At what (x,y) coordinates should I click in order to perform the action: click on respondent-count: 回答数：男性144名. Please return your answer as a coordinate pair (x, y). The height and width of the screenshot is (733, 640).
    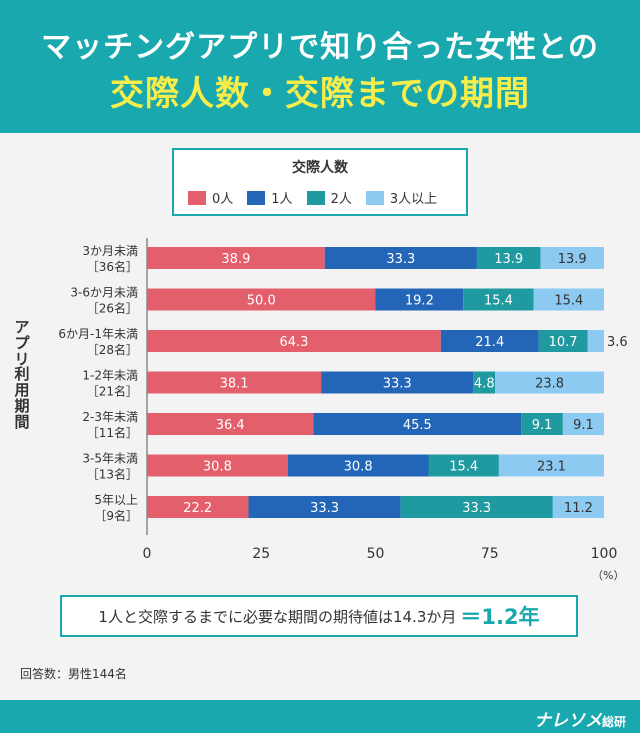
    Looking at the image, I should click on (73, 674).